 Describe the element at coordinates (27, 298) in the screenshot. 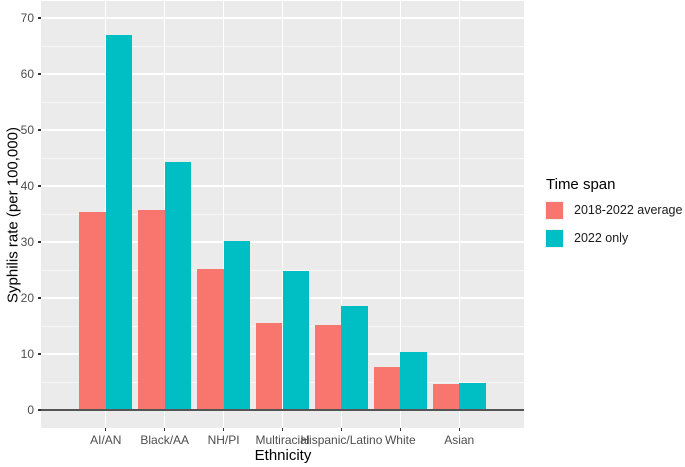

I see `y-tick-label: 20` at that location.